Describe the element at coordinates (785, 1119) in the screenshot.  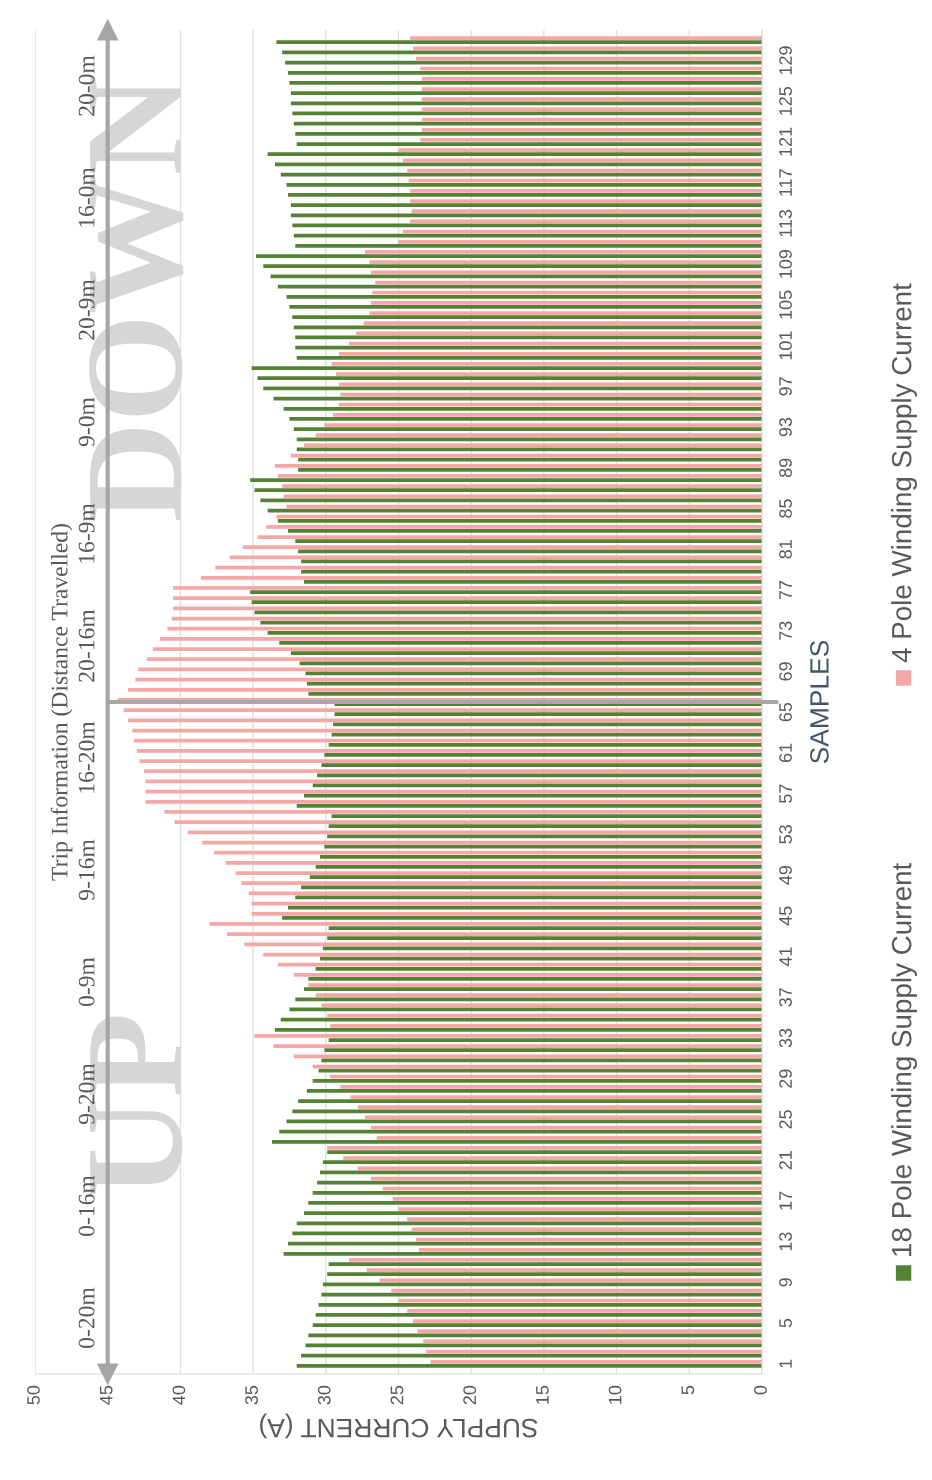
I see `y-tick-label: 25` at that location.